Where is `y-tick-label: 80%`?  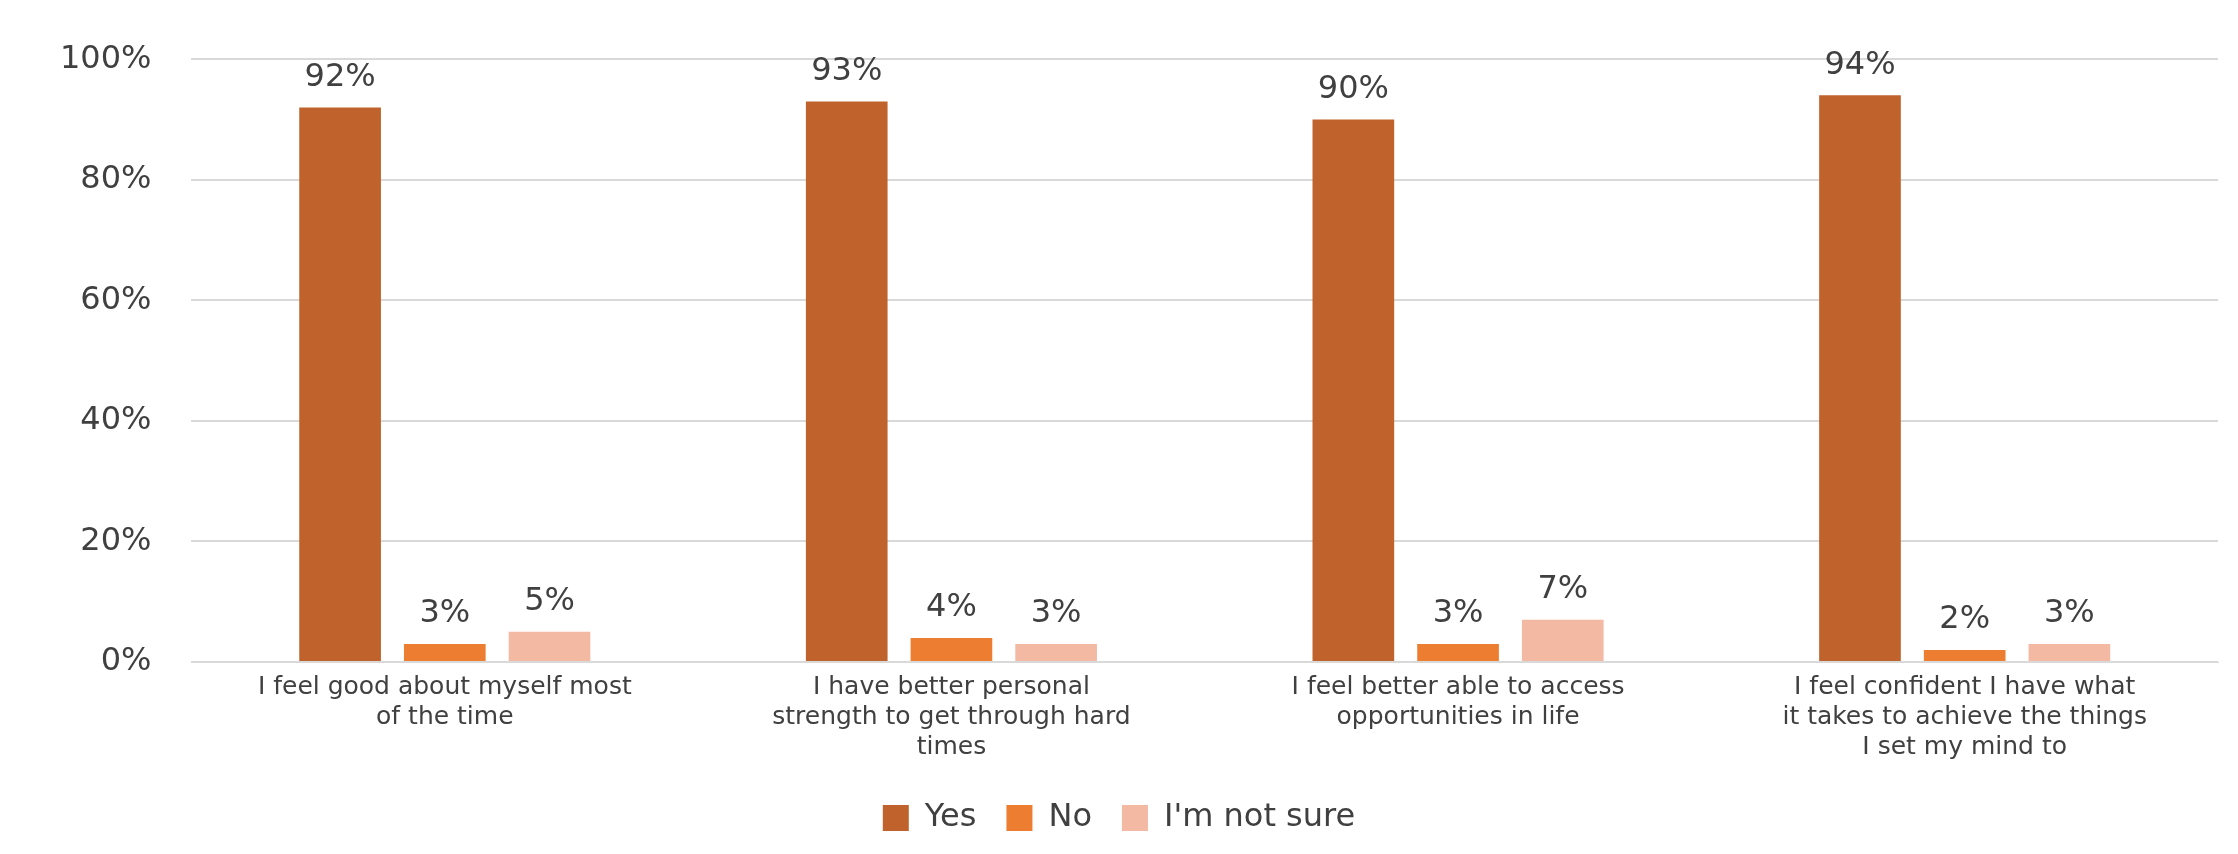
y-tick-label: 80% is located at coordinates (116, 177).